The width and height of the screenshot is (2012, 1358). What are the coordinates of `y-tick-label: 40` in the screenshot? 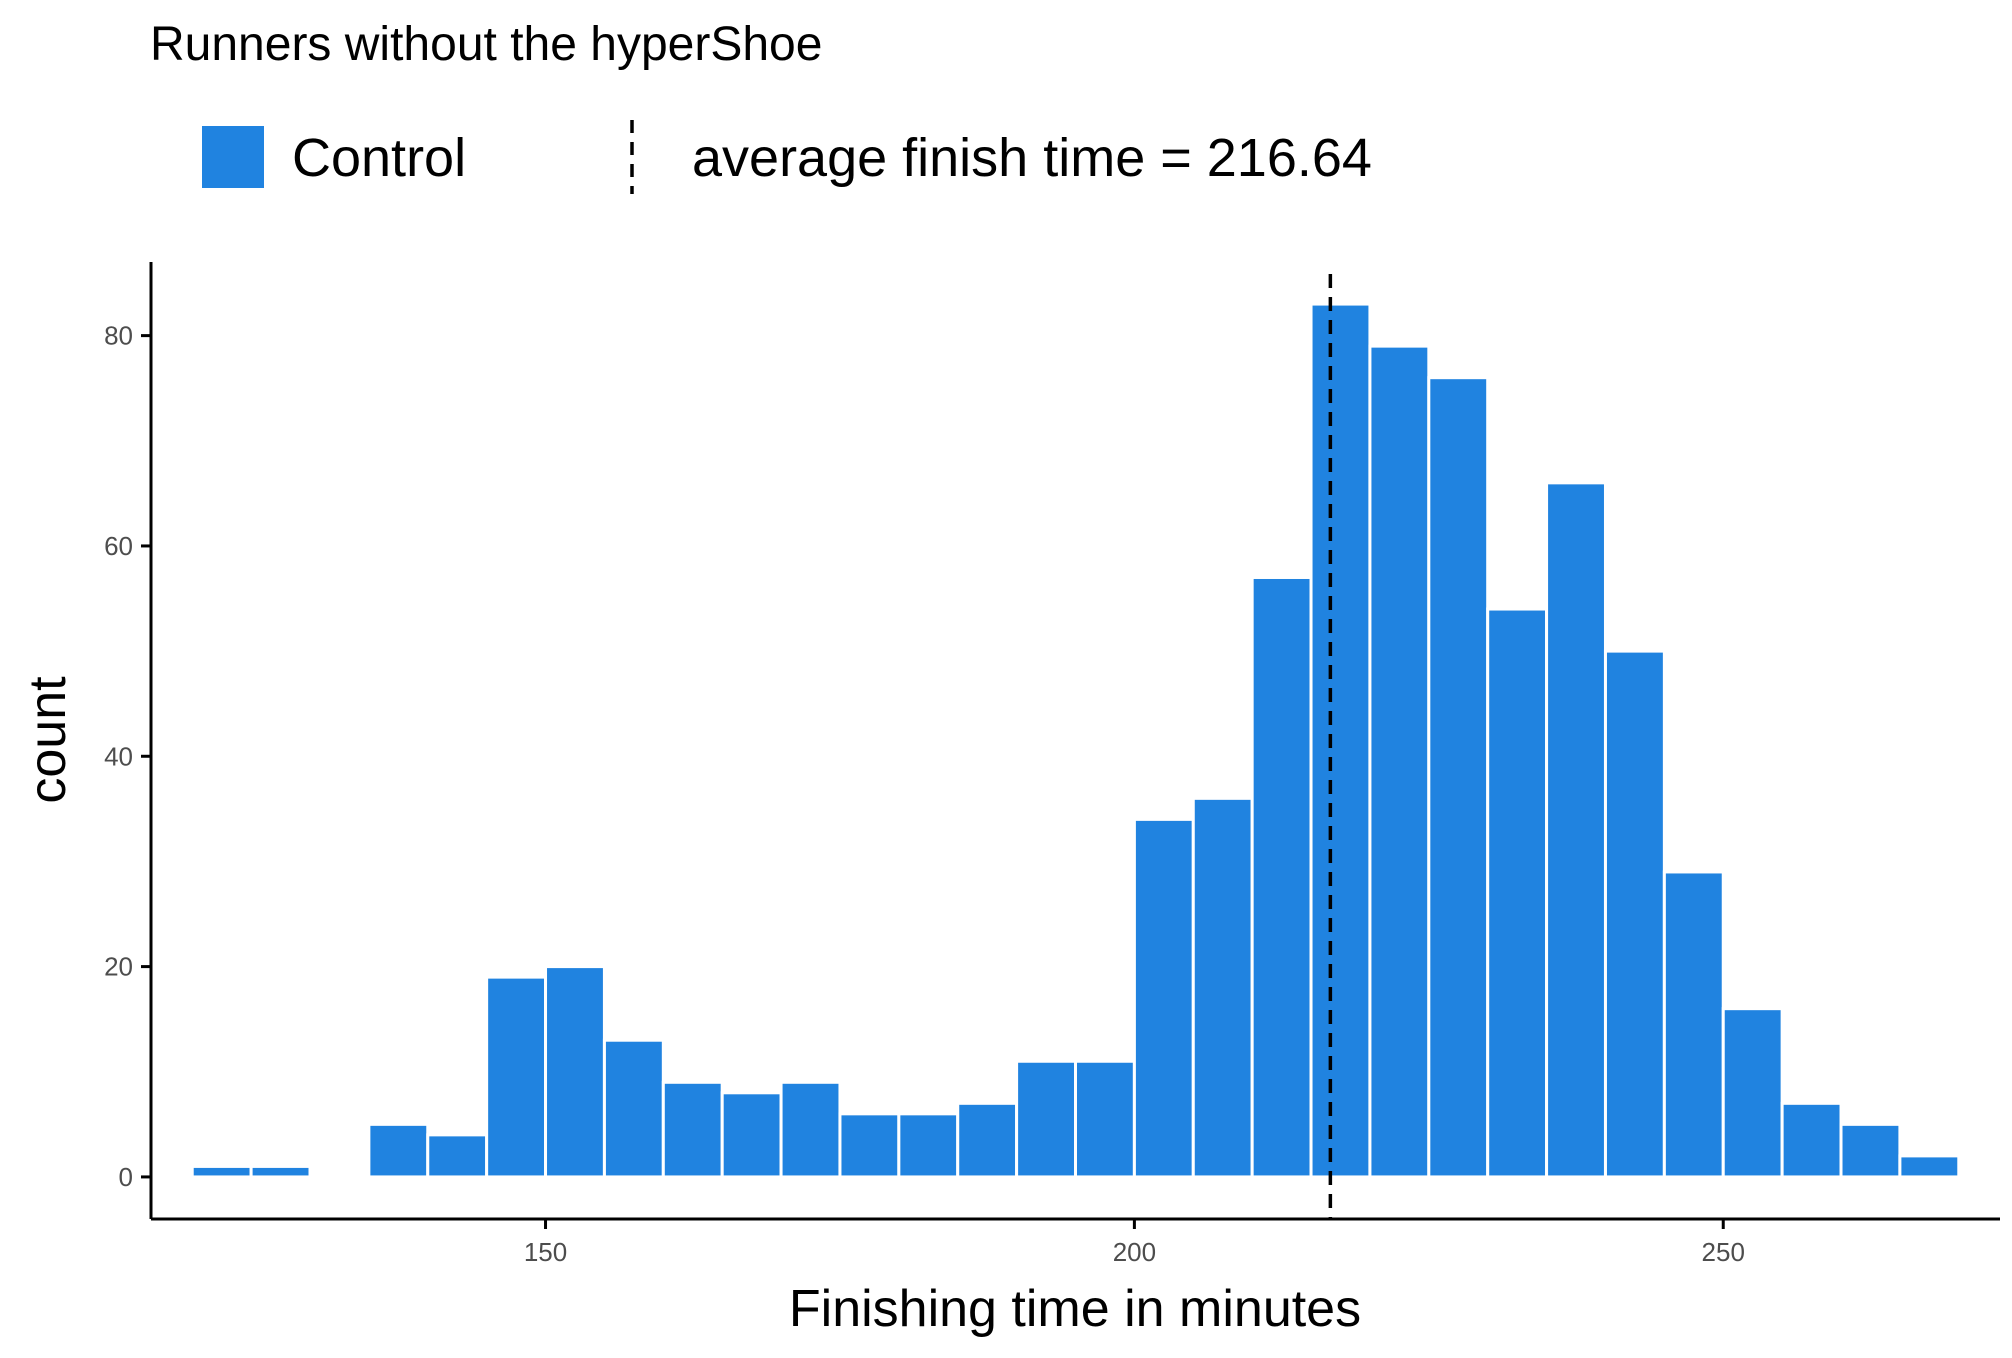 It's located at (118, 756).